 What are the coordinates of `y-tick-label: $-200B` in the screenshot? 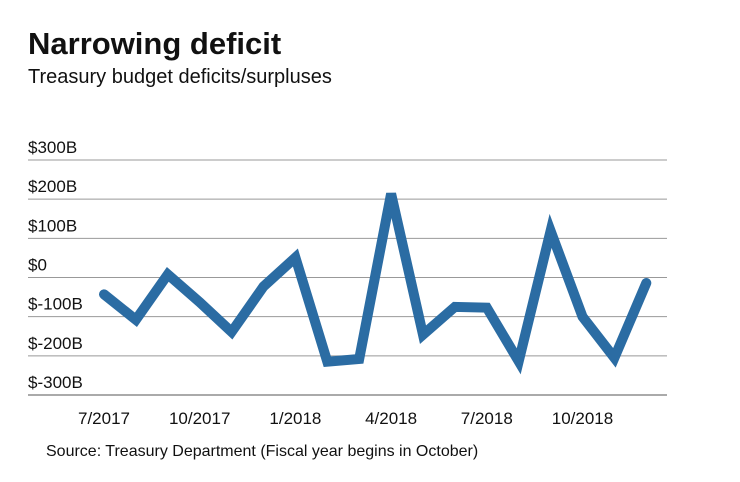 It's located at (55, 343).